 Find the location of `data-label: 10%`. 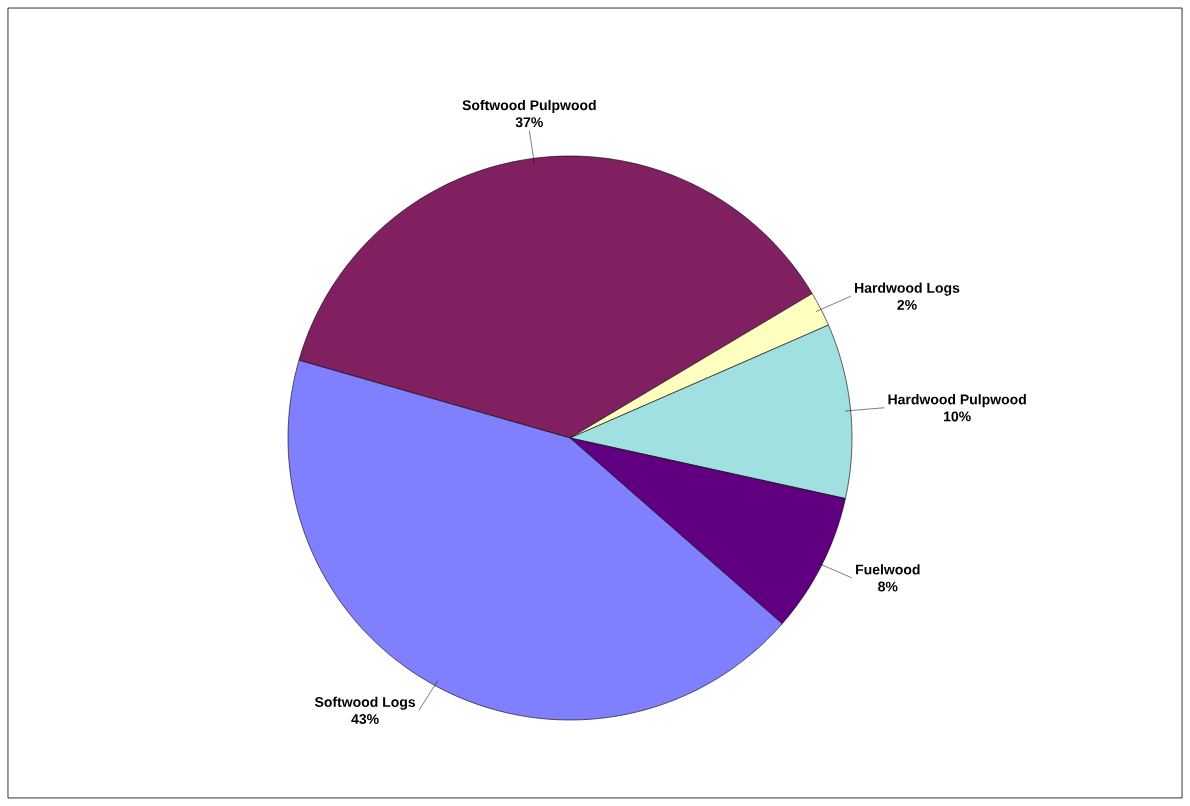

data-label: 10% is located at coordinates (957, 416).